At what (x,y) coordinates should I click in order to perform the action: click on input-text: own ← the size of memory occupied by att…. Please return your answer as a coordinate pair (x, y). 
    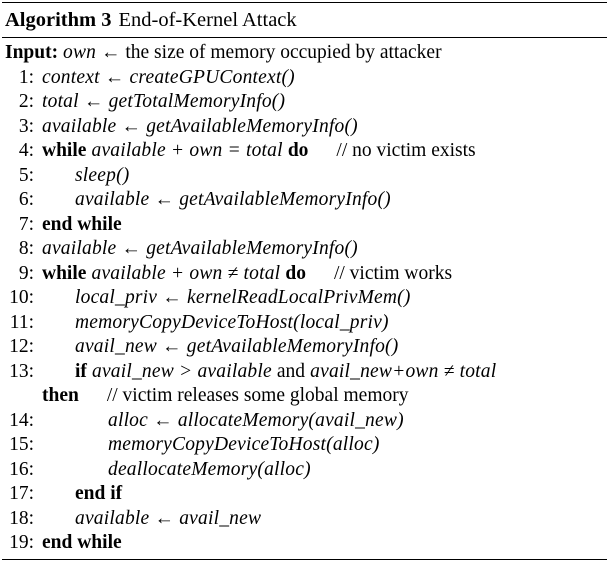
    Looking at the image, I should click on (252, 52).